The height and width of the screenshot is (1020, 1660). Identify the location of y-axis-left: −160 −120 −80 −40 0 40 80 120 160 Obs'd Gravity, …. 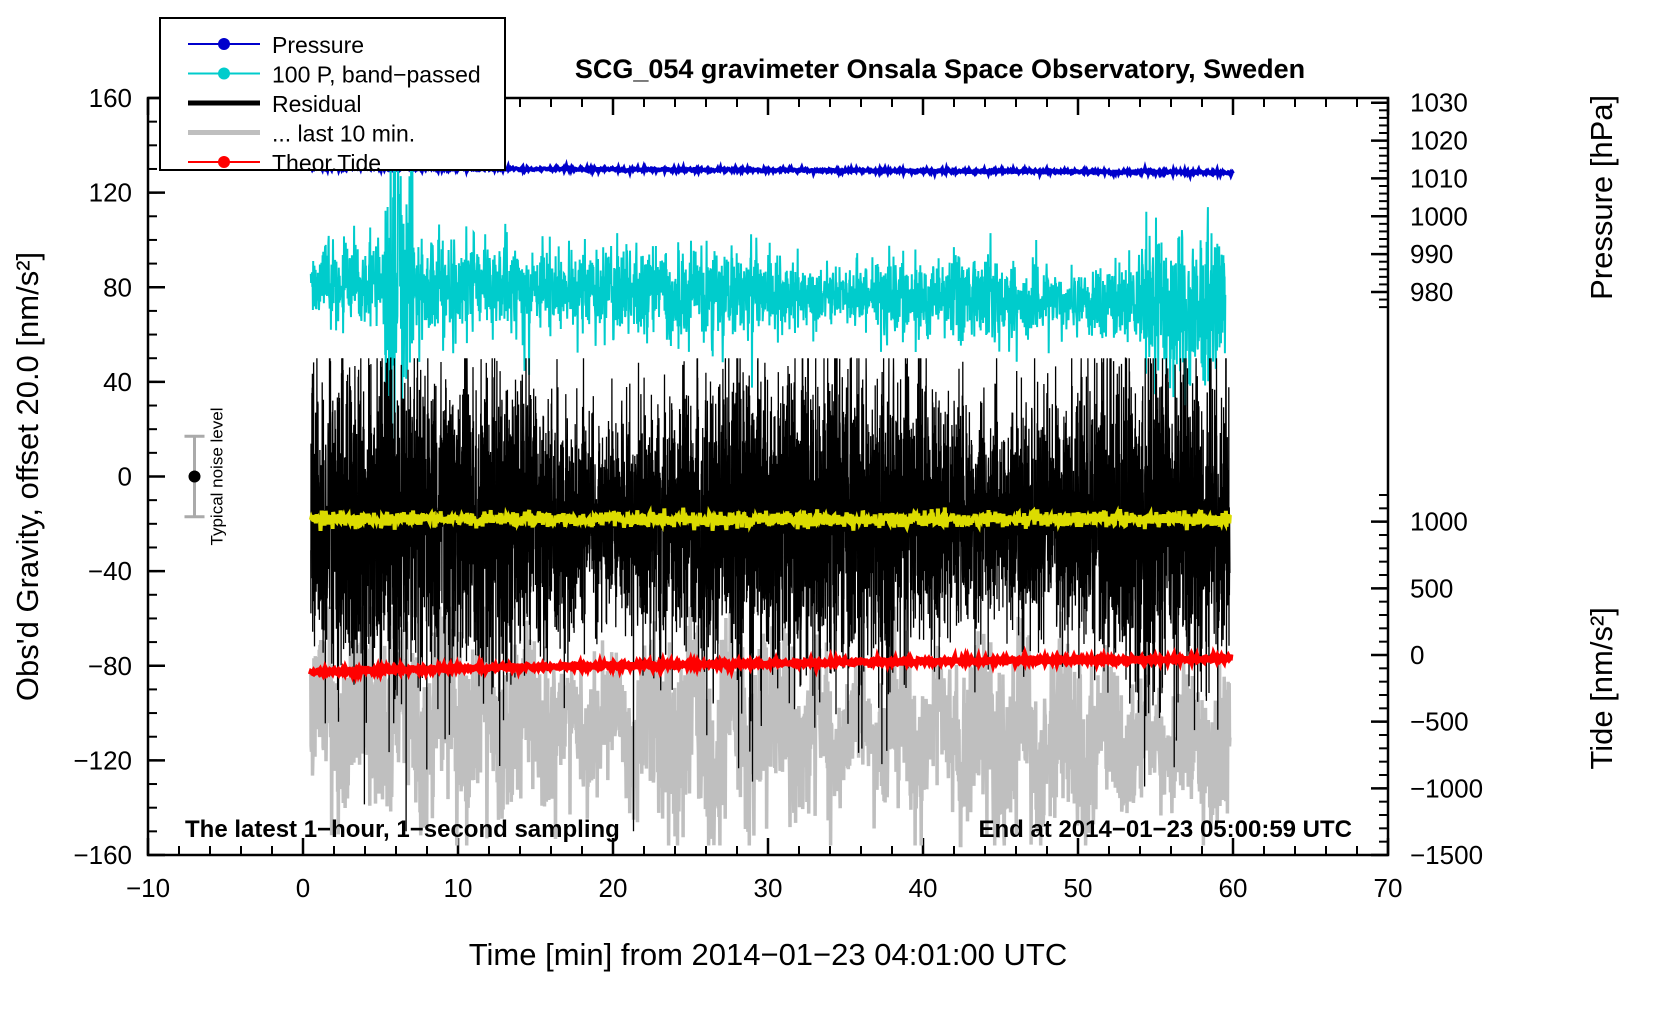
(87, 476).